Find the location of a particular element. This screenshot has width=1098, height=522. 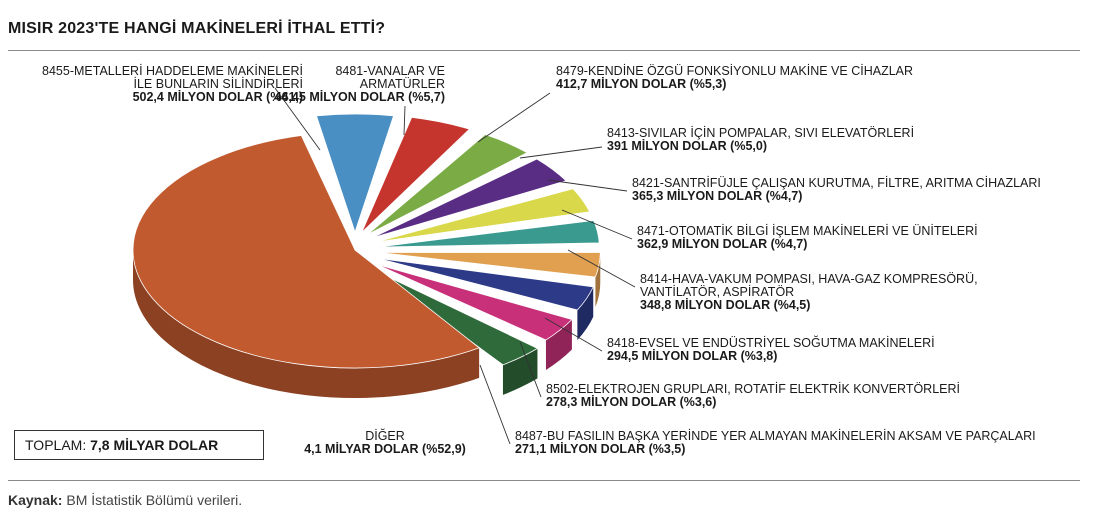

slice-value-label: 362,9 MİLYON DOLAR (%4,7) is located at coordinates (722, 243).